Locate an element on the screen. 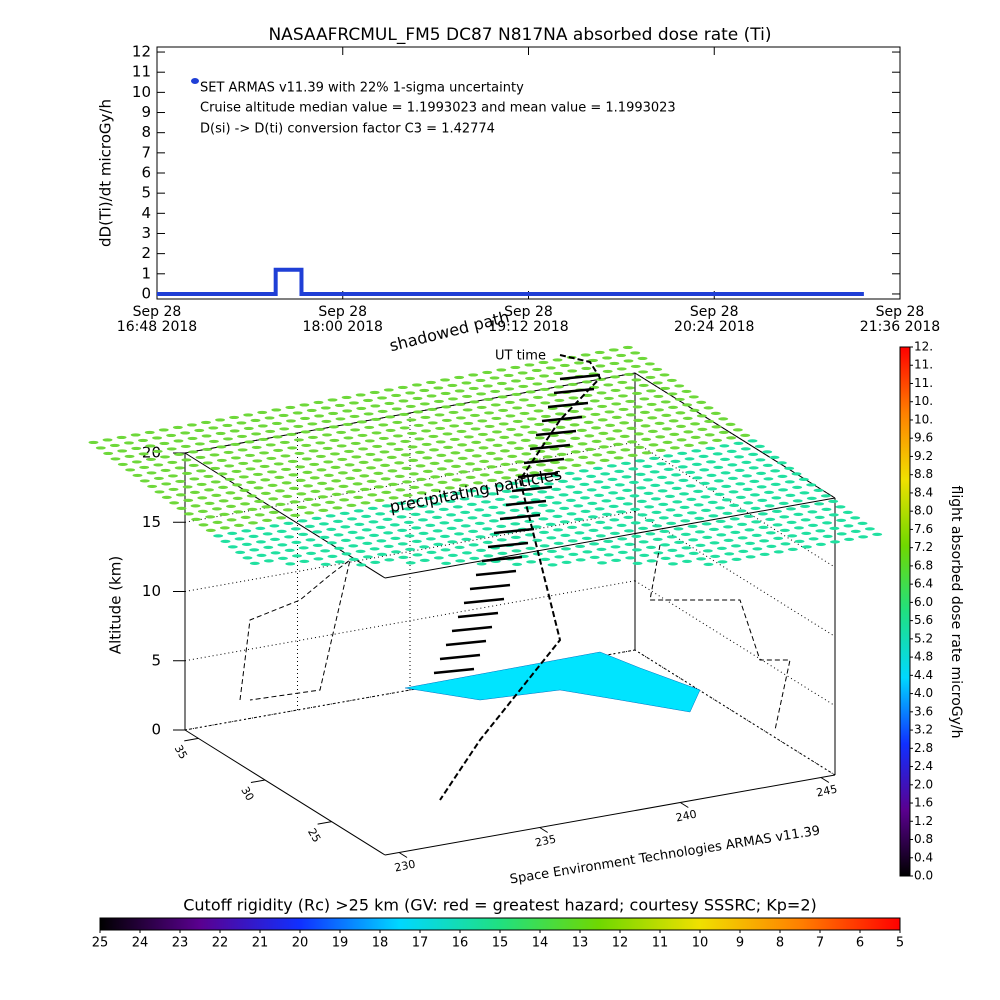  annotation: precipitating particles is located at coordinates (475, 490).